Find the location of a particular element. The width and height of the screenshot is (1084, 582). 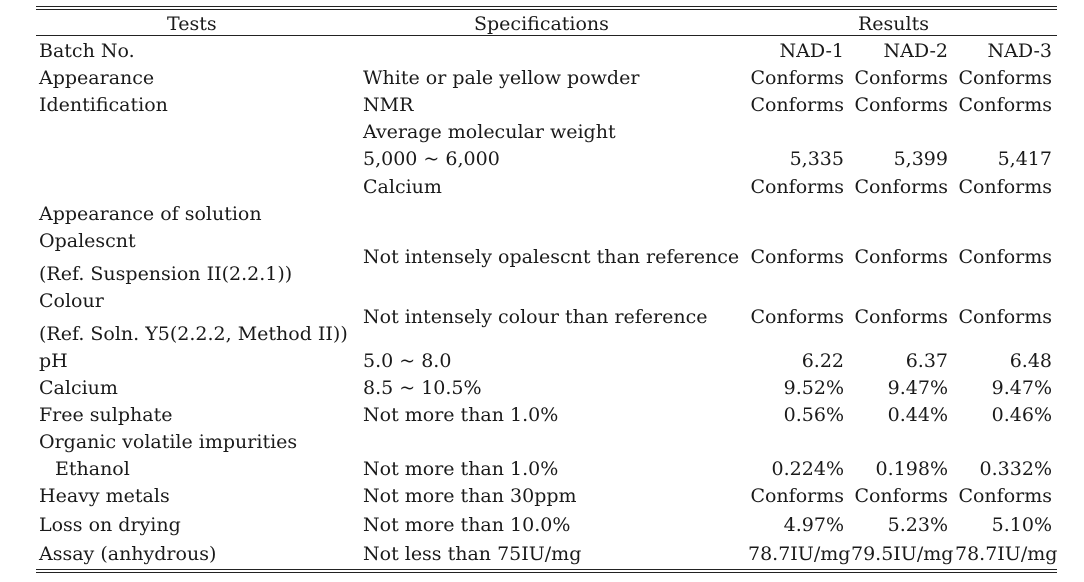

spec-appearance: White or pale yellow powder is located at coordinates (501, 78).